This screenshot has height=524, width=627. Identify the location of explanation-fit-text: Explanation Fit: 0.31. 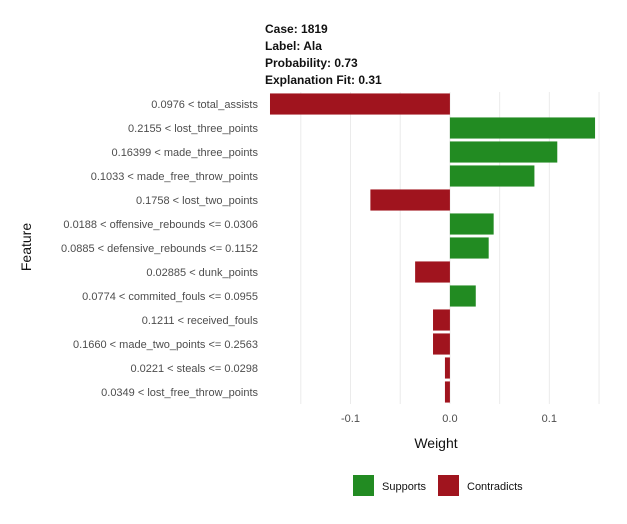
(323, 80).